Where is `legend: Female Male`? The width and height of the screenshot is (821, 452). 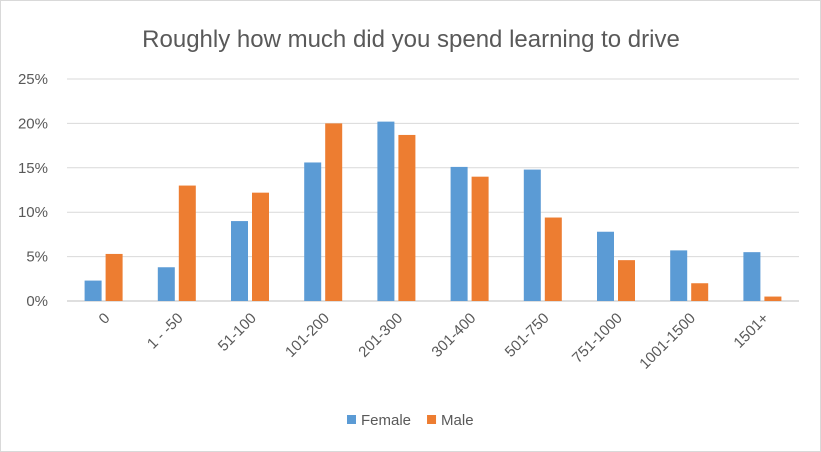 legend: Female Male is located at coordinates (410, 420).